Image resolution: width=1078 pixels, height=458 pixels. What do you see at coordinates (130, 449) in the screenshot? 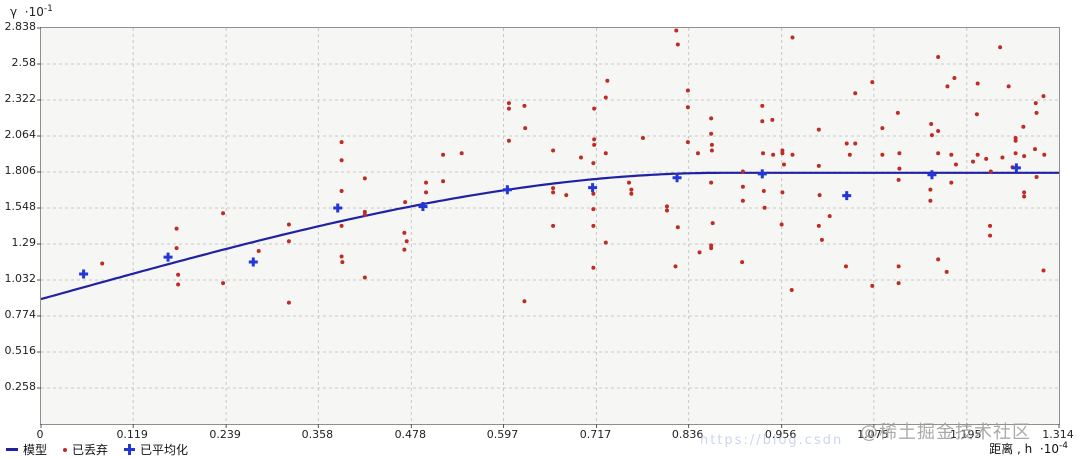
I see `averaged-plus-icon` at bounding box center [130, 449].